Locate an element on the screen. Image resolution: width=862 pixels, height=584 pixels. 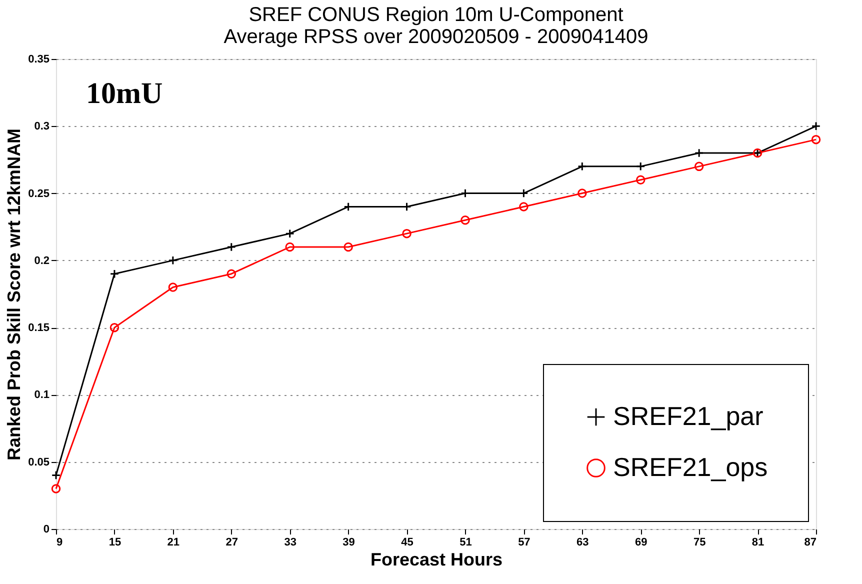
y-tick-label: 0.3 is located at coordinates (42, 126).